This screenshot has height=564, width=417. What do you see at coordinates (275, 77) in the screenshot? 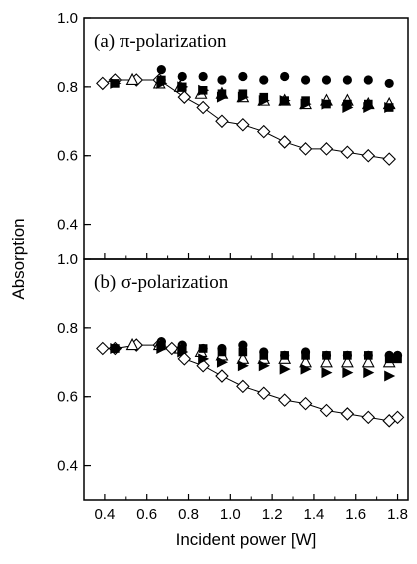
I see `series-filled-circle` at bounding box center [275, 77].